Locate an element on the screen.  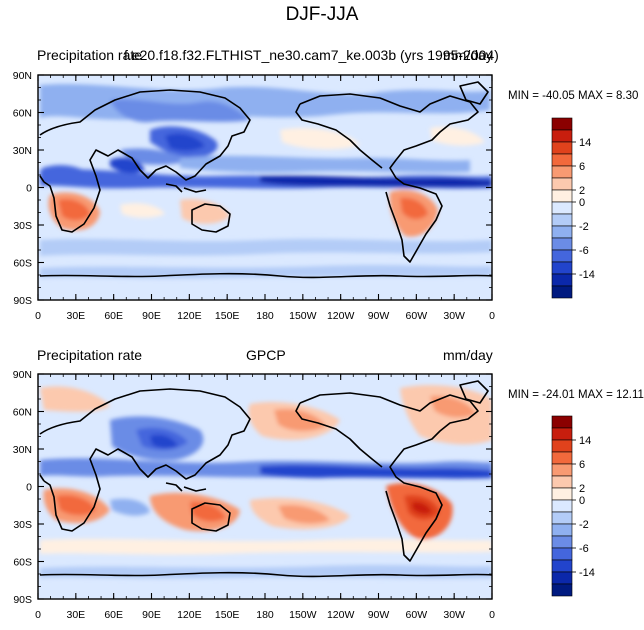
panel-1-units-label: mm/day is located at coordinates (468, 55).